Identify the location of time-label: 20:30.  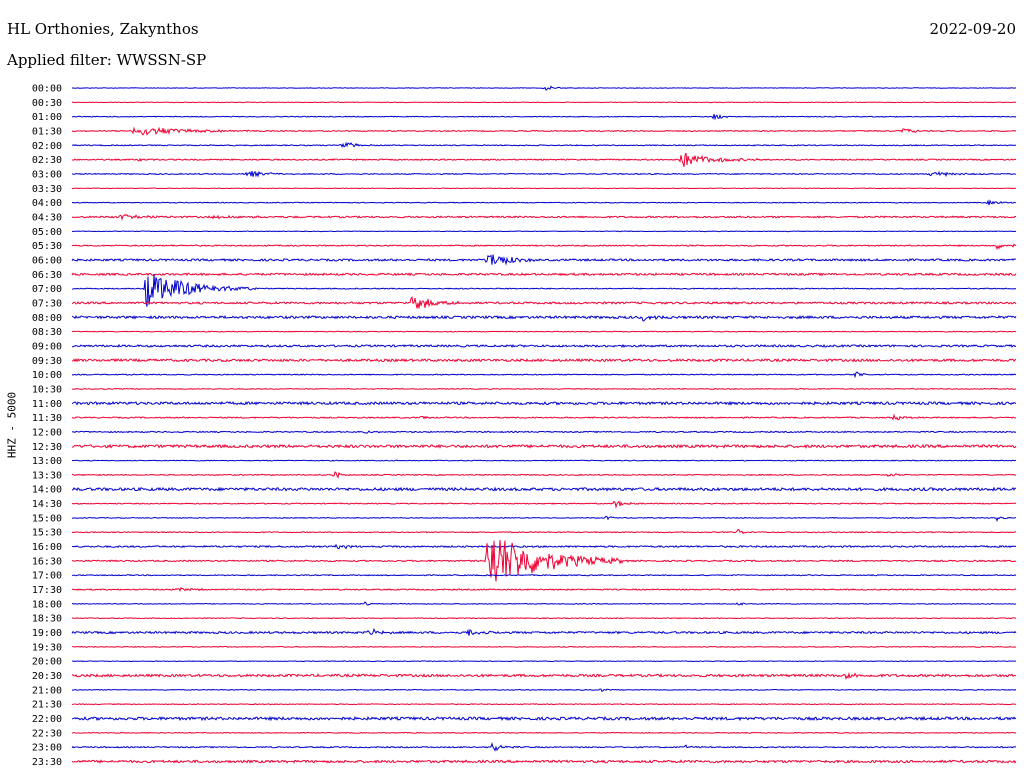
(47, 676).